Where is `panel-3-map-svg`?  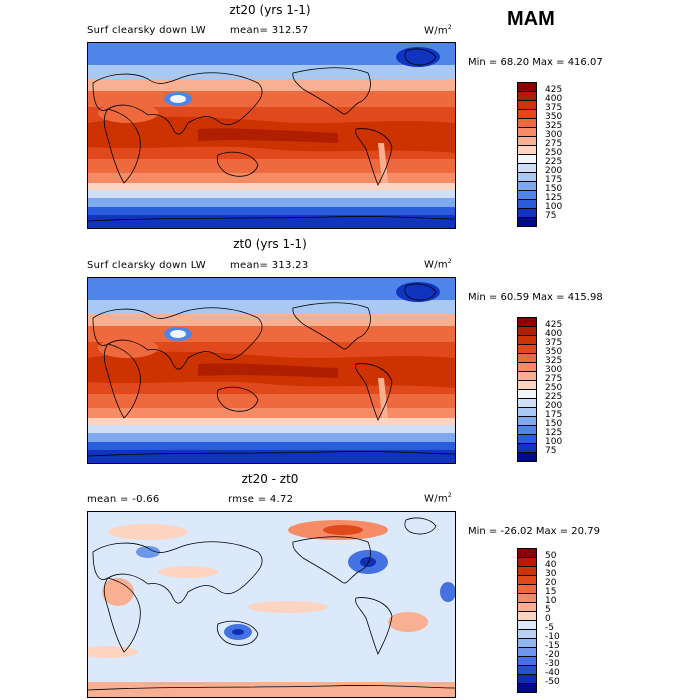 panel-3-map-svg is located at coordinates (271, 604).